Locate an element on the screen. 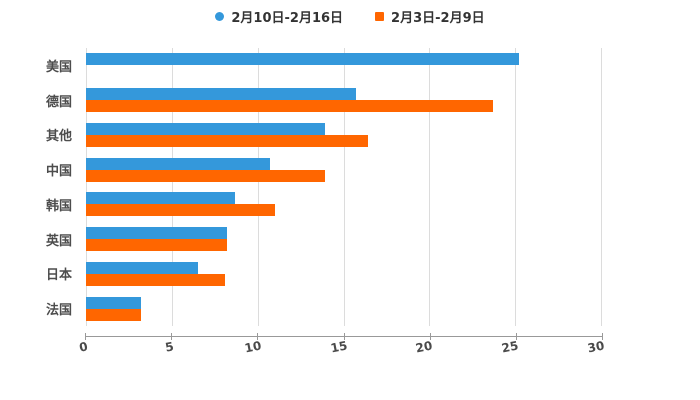  circle-marker-icon is located at coordinates (220, 16).